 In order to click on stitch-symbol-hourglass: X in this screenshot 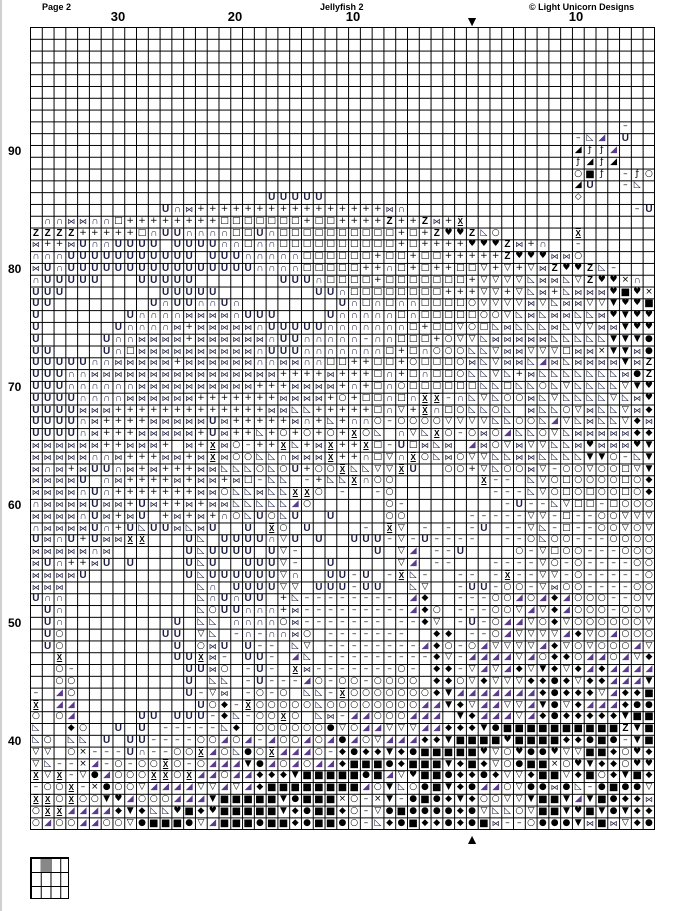, I will do `click(283, 445)`.